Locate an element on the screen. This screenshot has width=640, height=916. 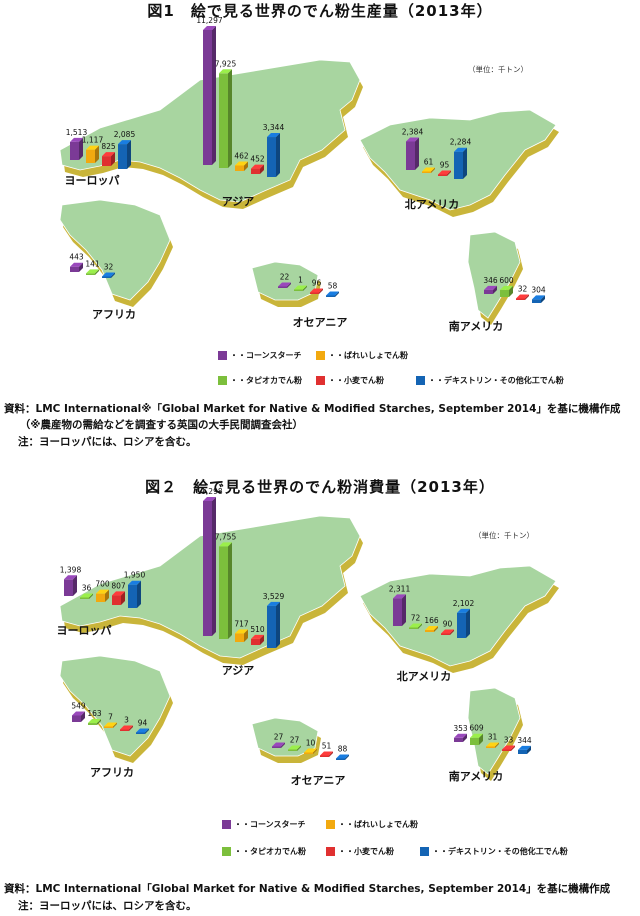
legend-swatch-tapioca is located at coordinates (226, 851).